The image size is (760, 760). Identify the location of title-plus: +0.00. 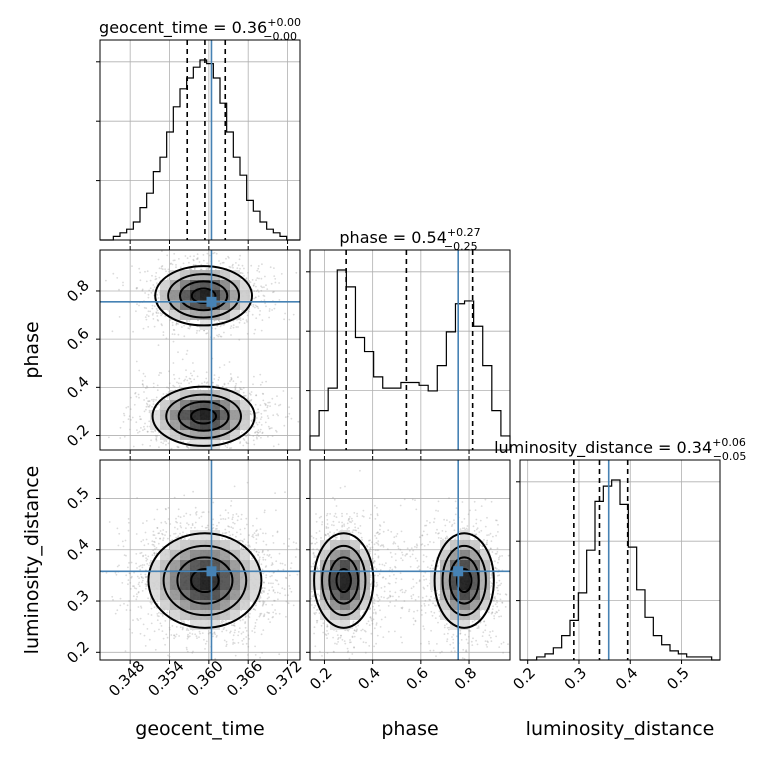
(284, 22).